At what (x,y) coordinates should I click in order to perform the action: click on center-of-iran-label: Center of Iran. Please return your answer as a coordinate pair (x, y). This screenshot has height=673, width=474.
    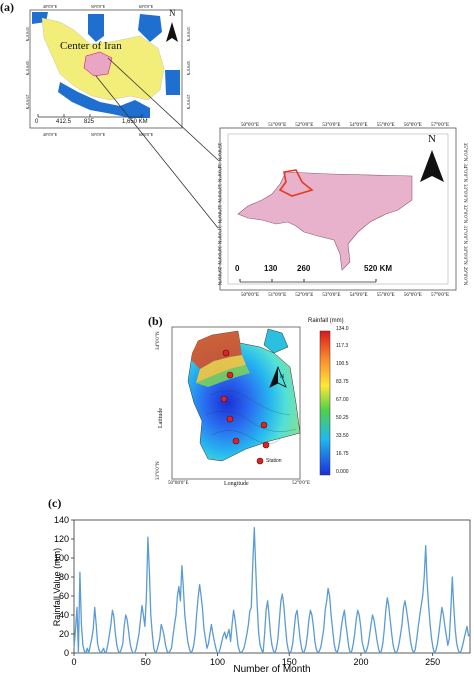
    Looking at the image, I should click on (91, 46).